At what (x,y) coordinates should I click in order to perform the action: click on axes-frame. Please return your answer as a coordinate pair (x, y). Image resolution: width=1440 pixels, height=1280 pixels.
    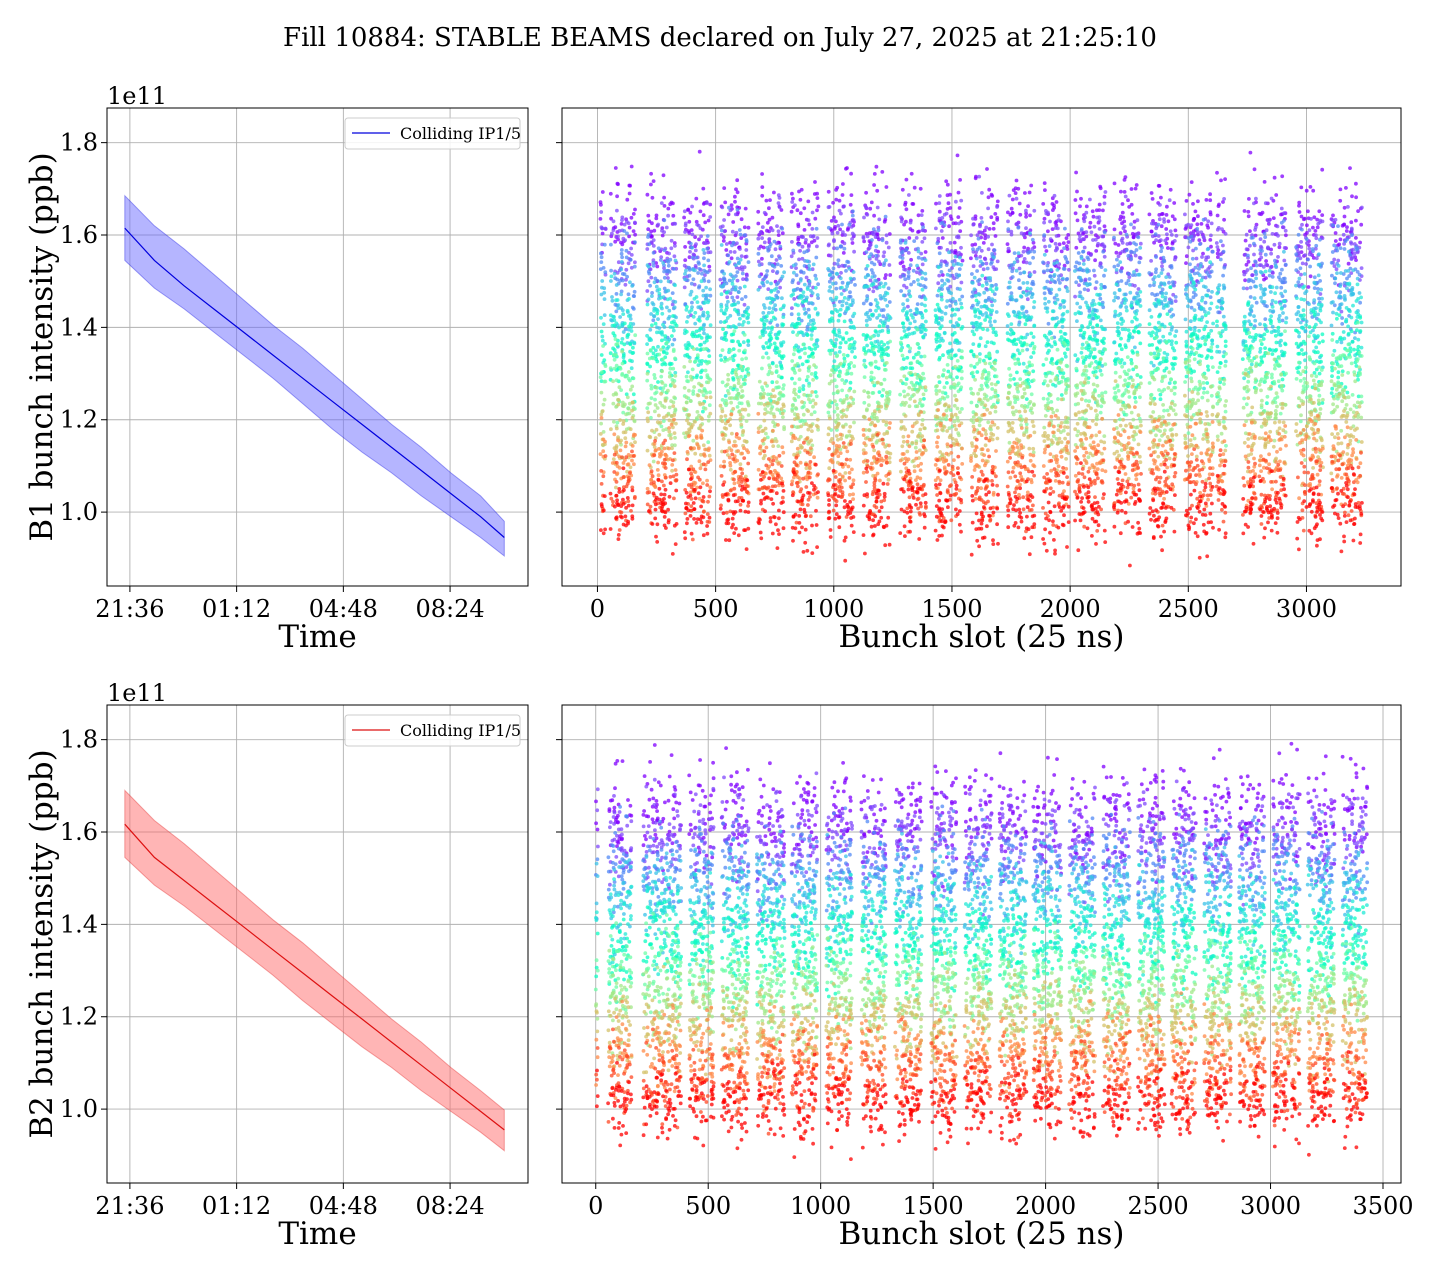
    Looking at the image, I should click on (317, 347).